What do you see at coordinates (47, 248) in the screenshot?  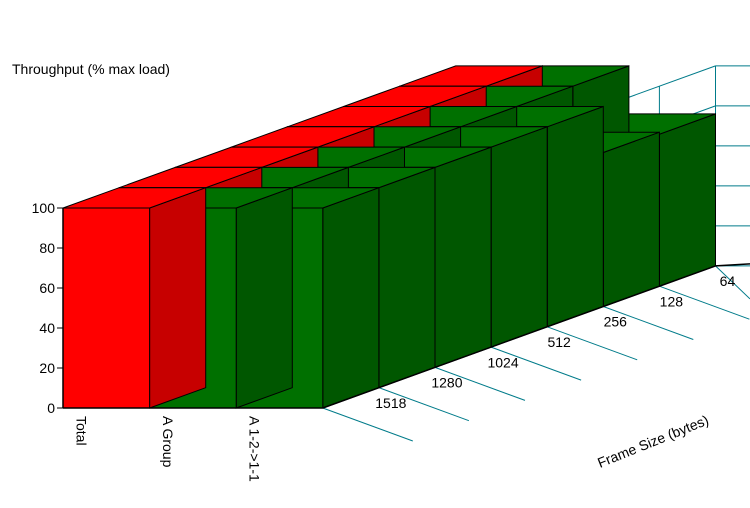 I see `y-tick-label: 80` at bounding box center [47, 248].